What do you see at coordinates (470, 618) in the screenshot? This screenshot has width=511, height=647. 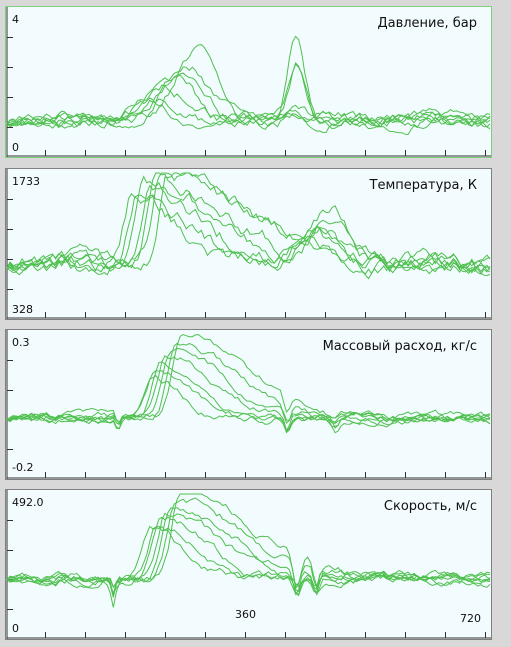 I see `velocity-x-label-720: 720` at bounding box center [470, 618].